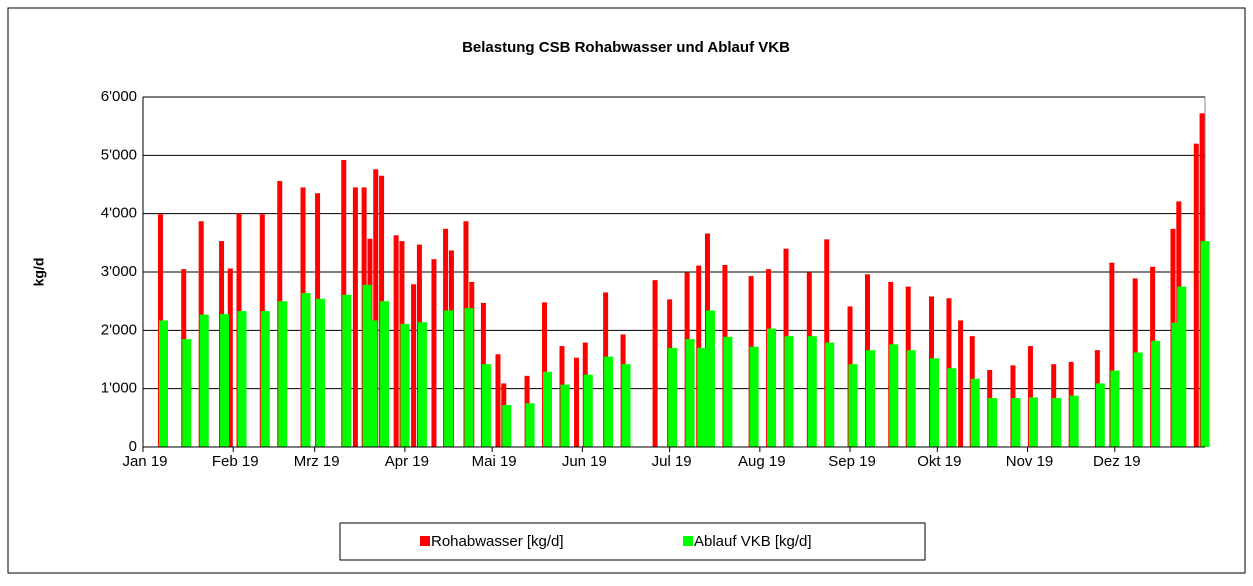 The height and width of the screenshot is (586, 1253). Describe the element at coordinates (317, 461) in the screenshot. I see `x-tick-label: Mrz 19` at that location.